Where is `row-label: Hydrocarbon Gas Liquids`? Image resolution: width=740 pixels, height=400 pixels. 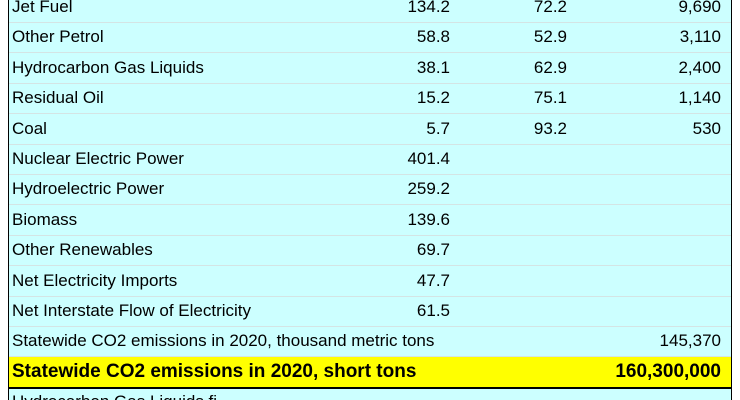 row-label: Hydrocarbon Gas Liquids is located at coordinates (108, 67).